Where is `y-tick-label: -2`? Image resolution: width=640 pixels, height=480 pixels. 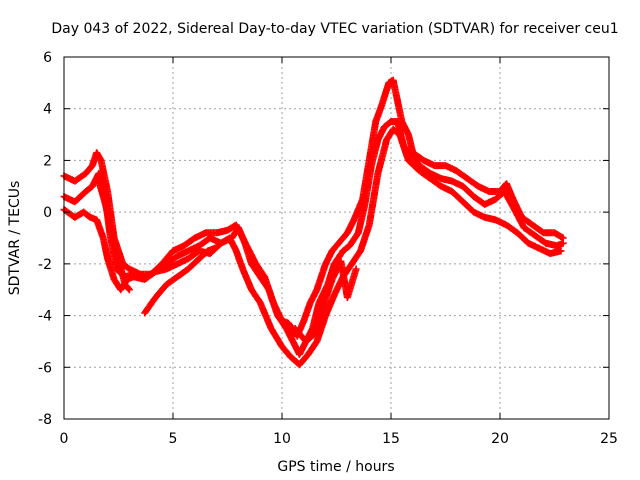 y-tick-label: -2 is located at coordinates (45, 265).